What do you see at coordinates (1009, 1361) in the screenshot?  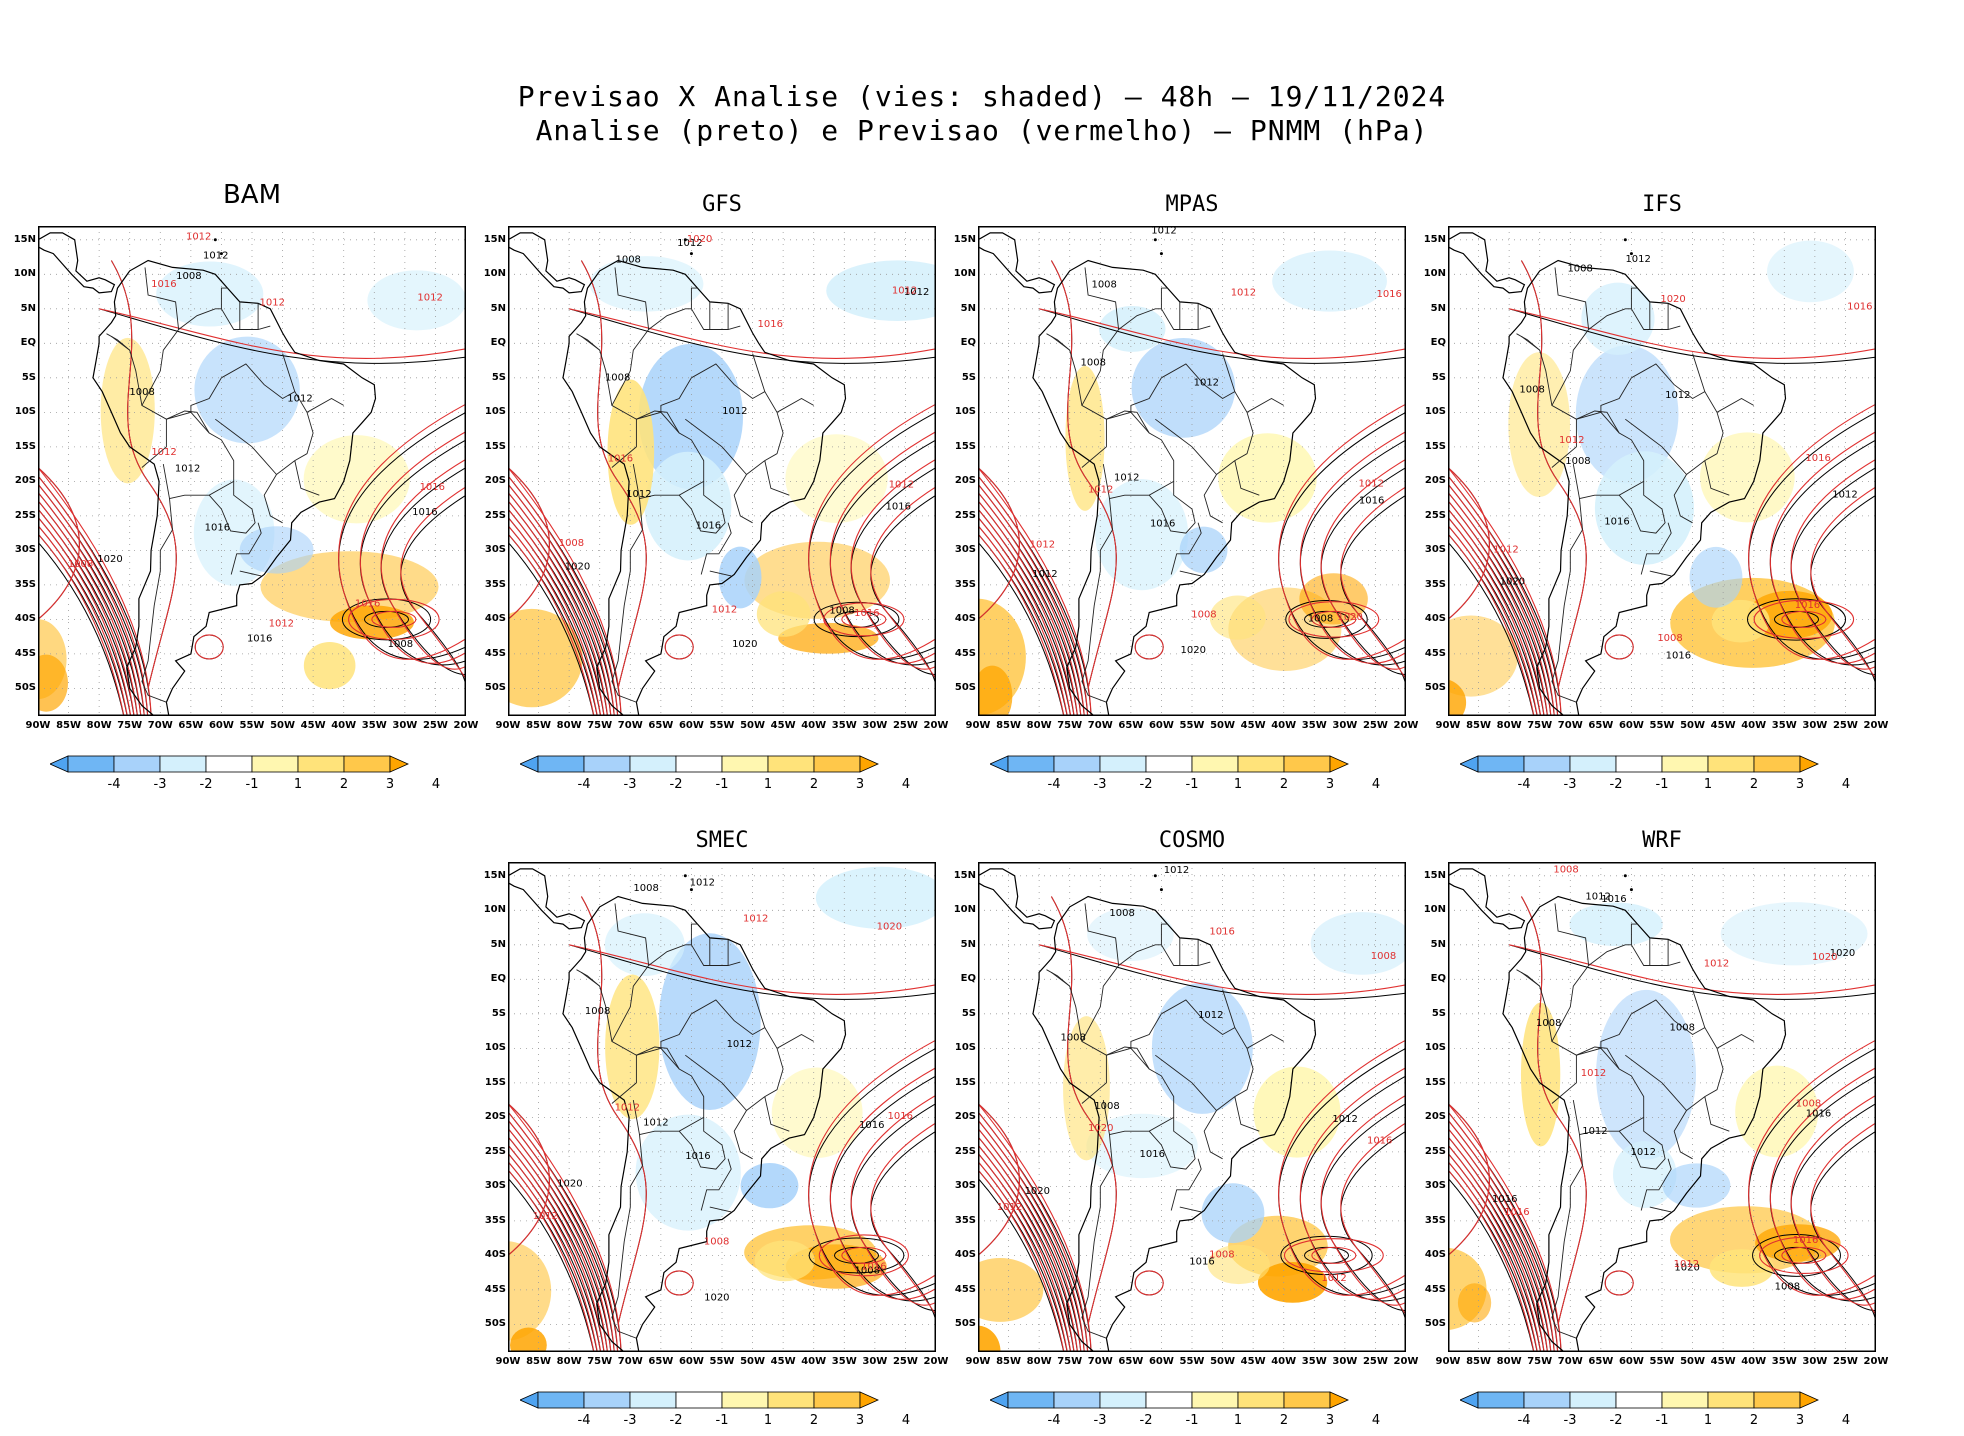 I see `lon-label: 85W` at bounding box center [1009, 1361].